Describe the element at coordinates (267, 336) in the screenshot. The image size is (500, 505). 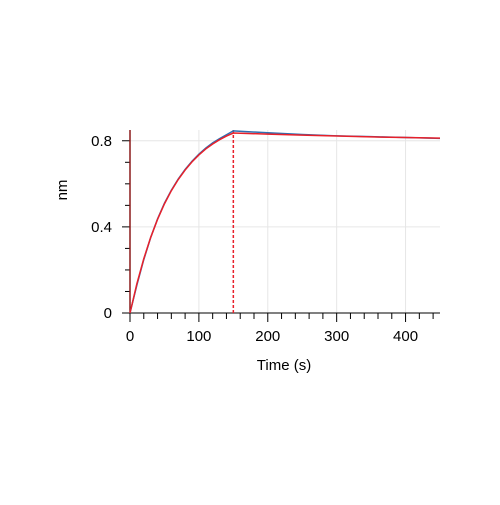
I see `x-tick-label: 200` at that location.